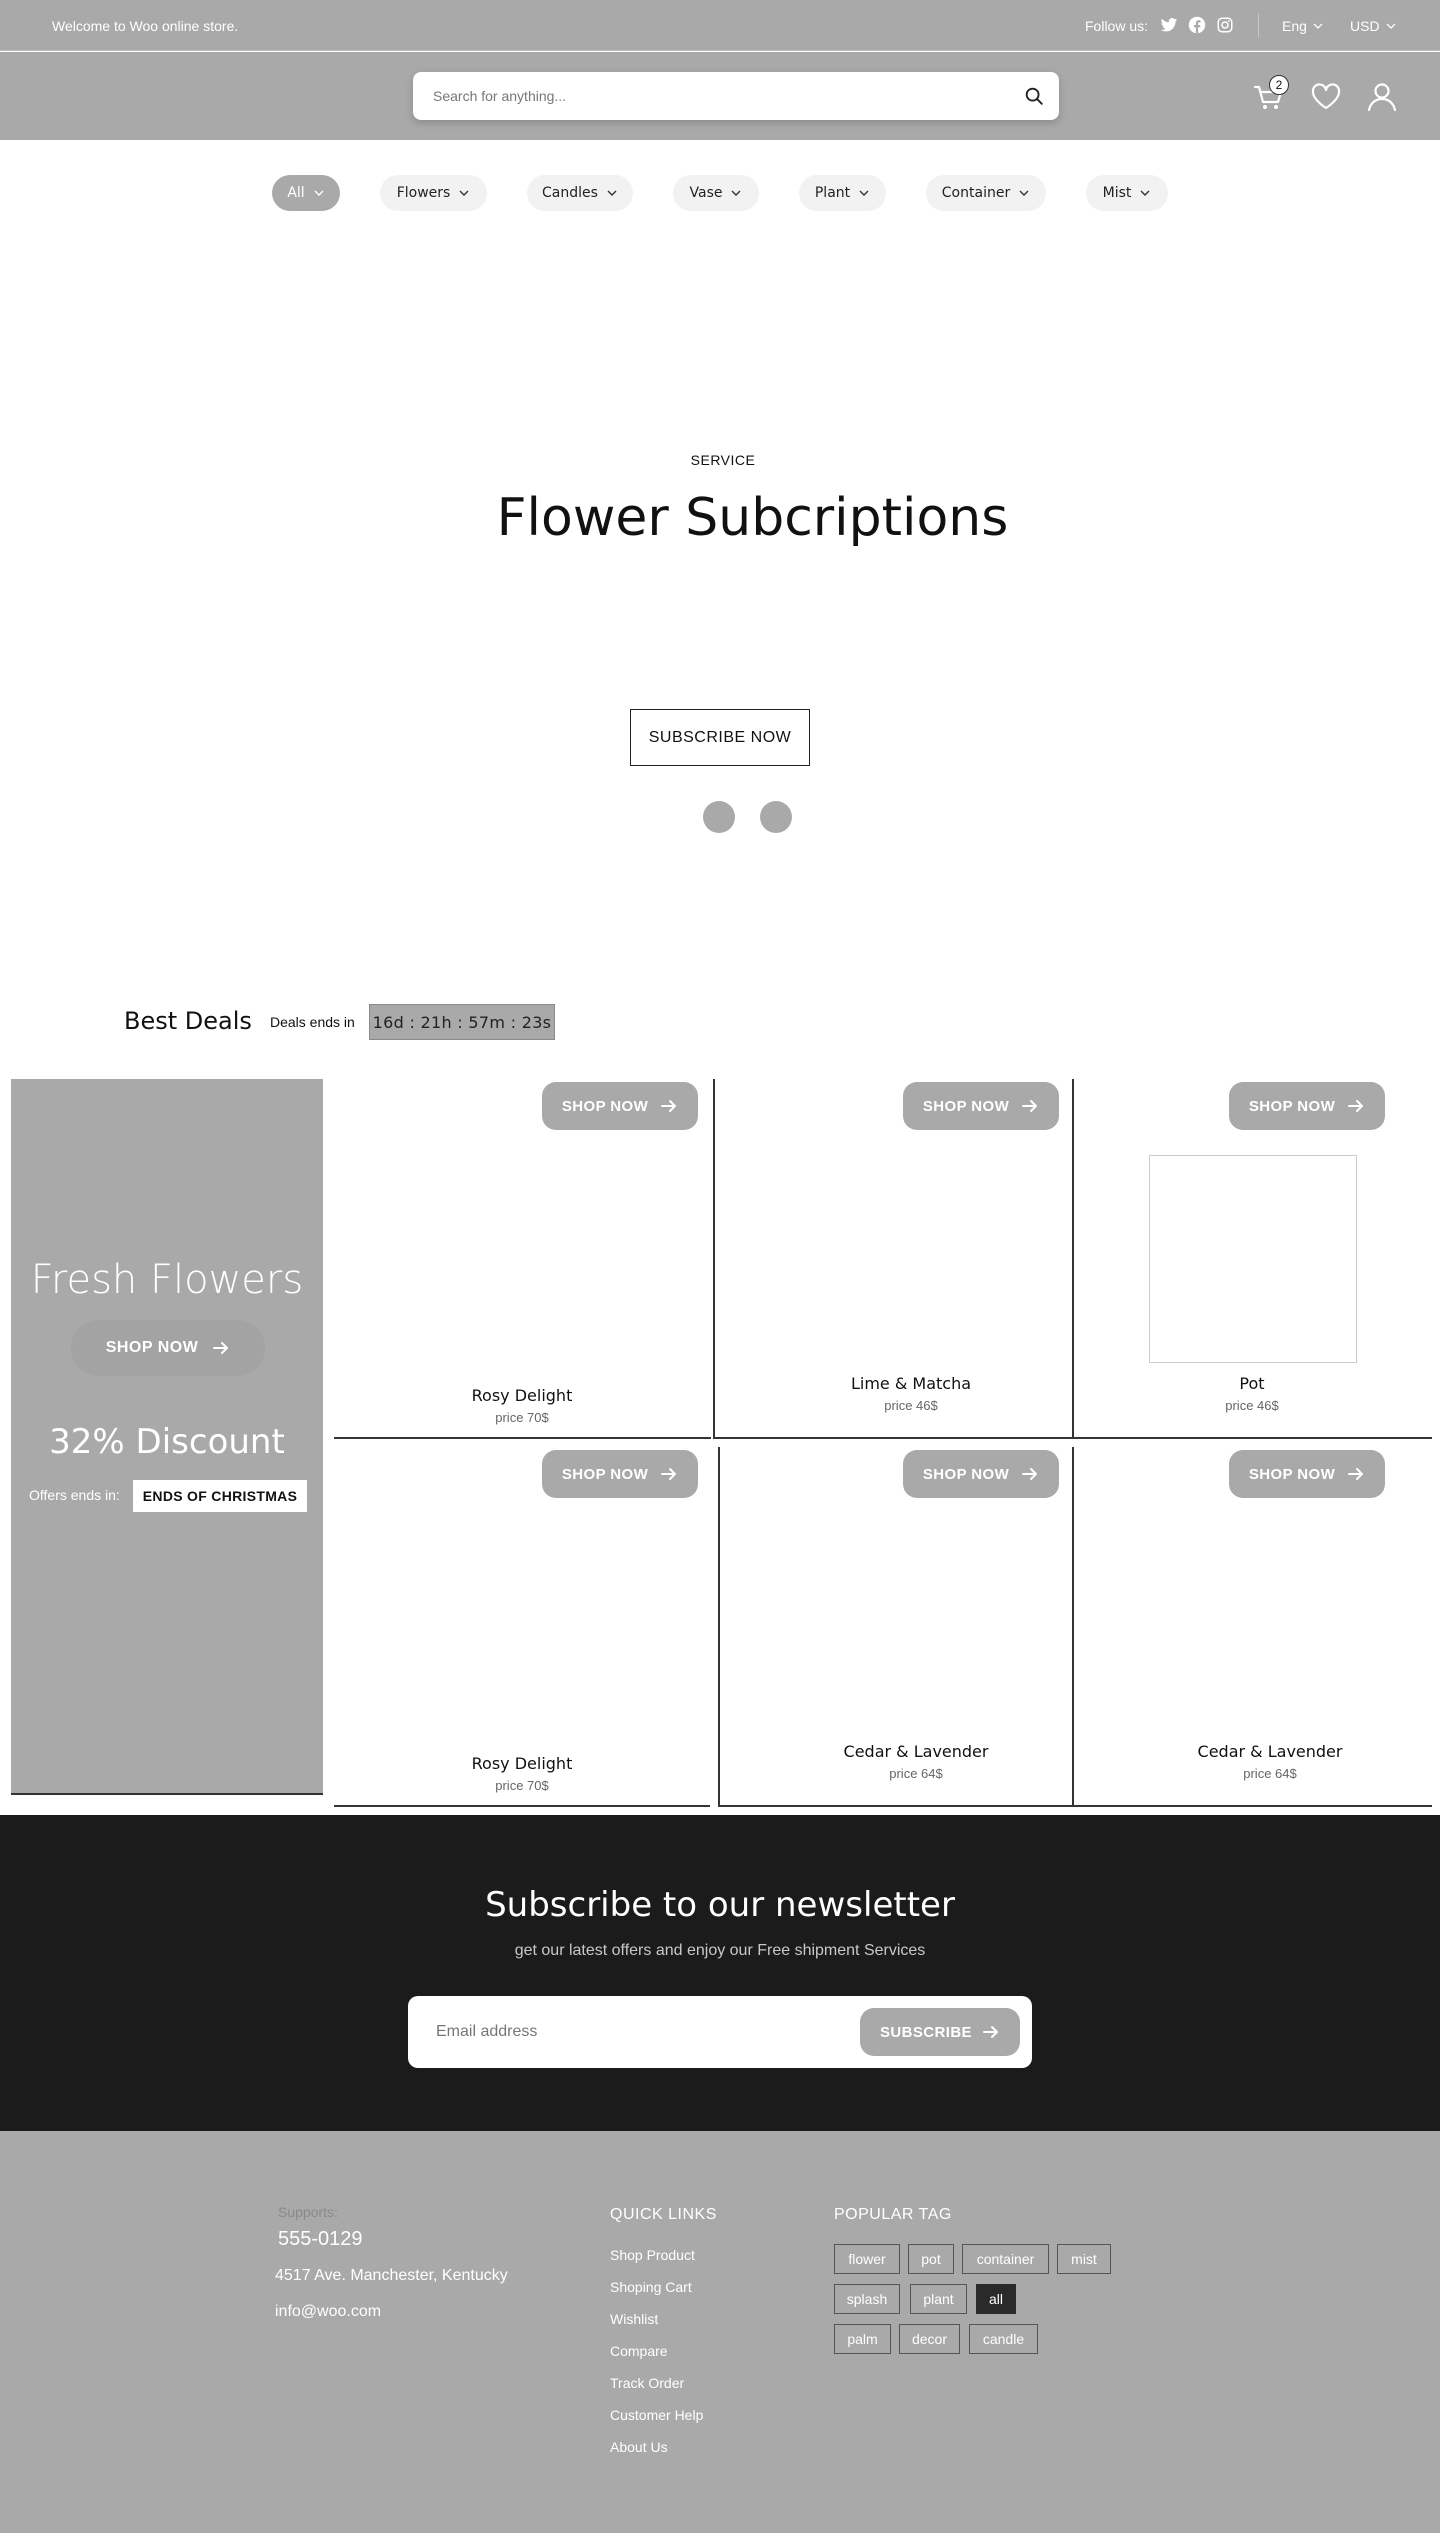 The height and width of the screenshot is (2533, 1440). What do you see at coordinates (996, 2299) in the screenshot?
I see `tag-all: all` at bounding box center [996, 2299].